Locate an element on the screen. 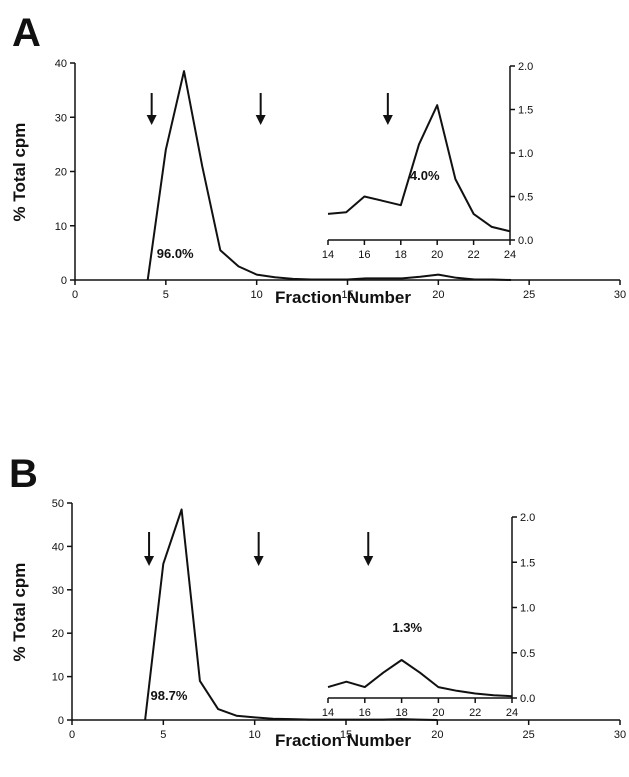 The image size is (629, 777). inset-chart: 14 16 18 20 22 240.0 0.5 1.0 1.5 2.0 4.0% is located at coordinates (427, 161).